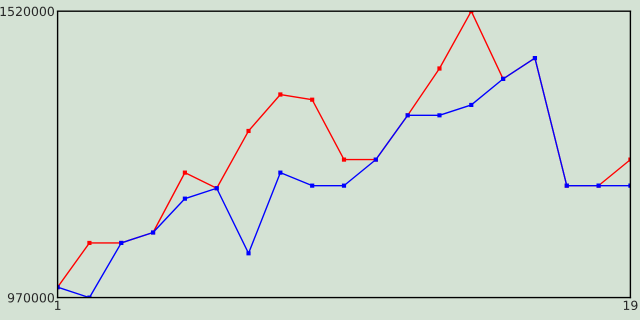 The image size is (640, 320). I want to click on x-tick-label: 1, so click(57, 305).